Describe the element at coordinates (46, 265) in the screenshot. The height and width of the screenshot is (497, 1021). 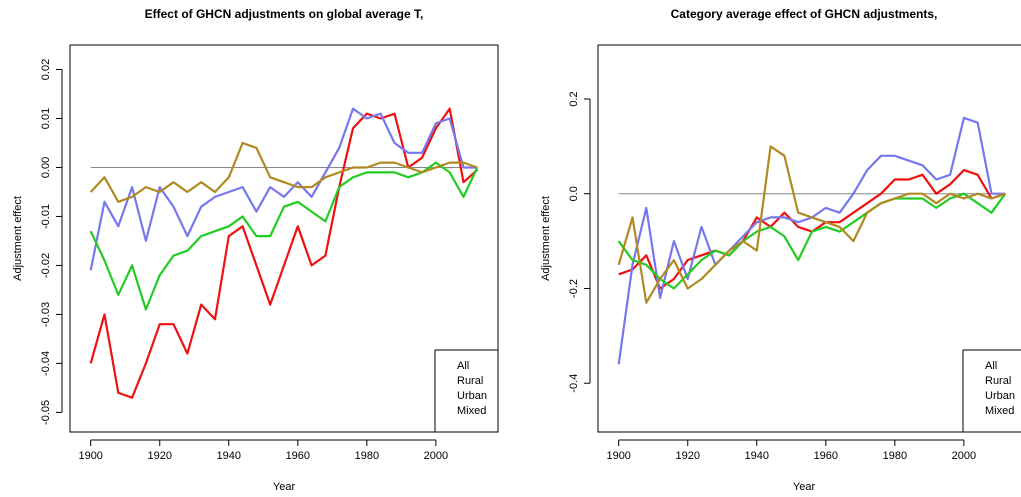
I see `y-tick-label: -0.02` at that location.